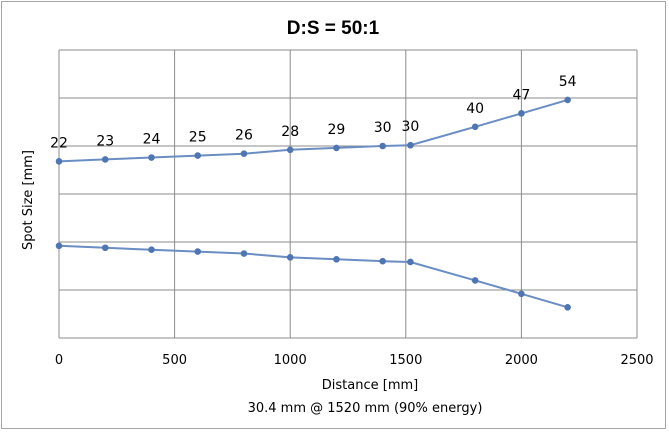  I want to click on data-label: 28, so click(290, 132).